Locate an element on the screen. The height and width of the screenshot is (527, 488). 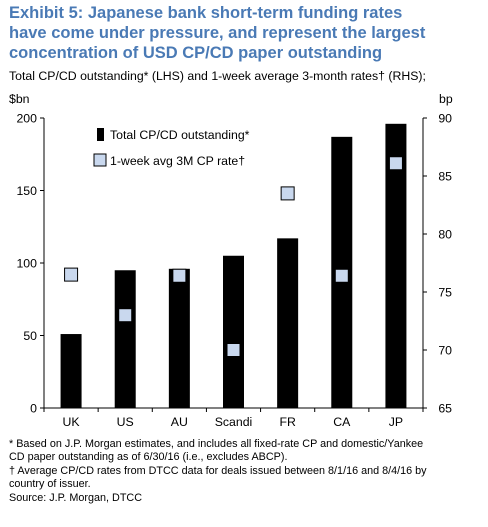
left-tick-label: 100 is located at coordinates (26, 264).